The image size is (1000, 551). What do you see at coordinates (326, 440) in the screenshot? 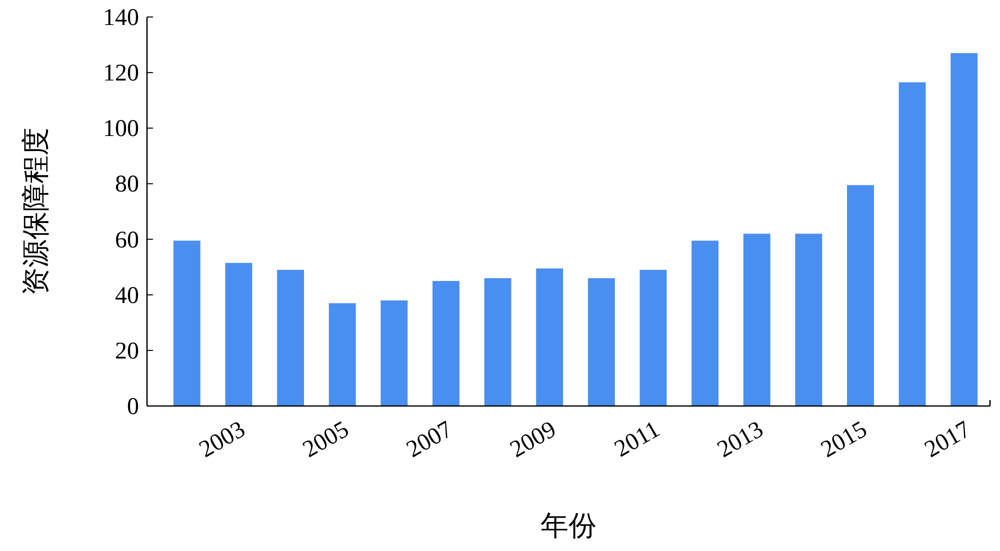
I see `x-tick-label: 2005` at bounding box center [326, 440].